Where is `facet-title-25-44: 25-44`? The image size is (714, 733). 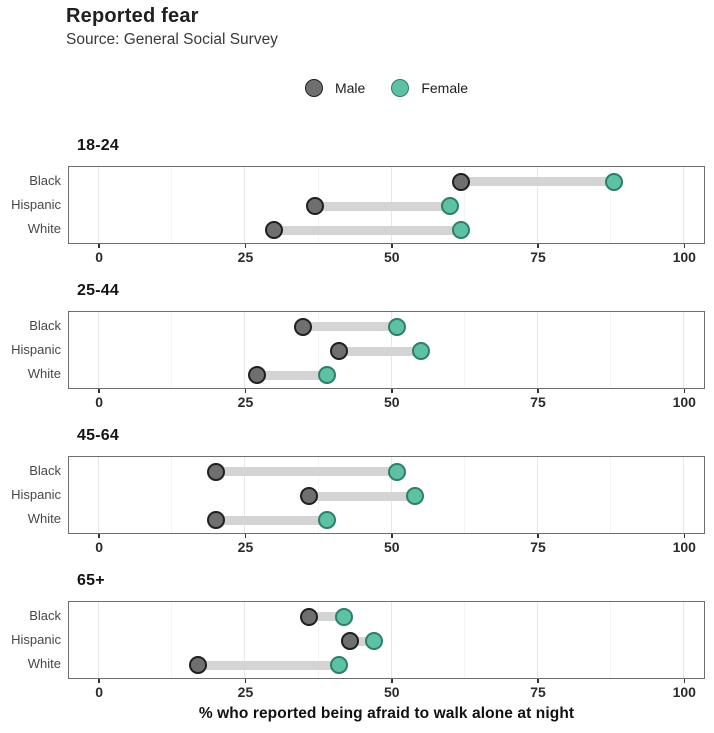
facet-title-25-44: 25-44 is located at coordinates (98, 290).